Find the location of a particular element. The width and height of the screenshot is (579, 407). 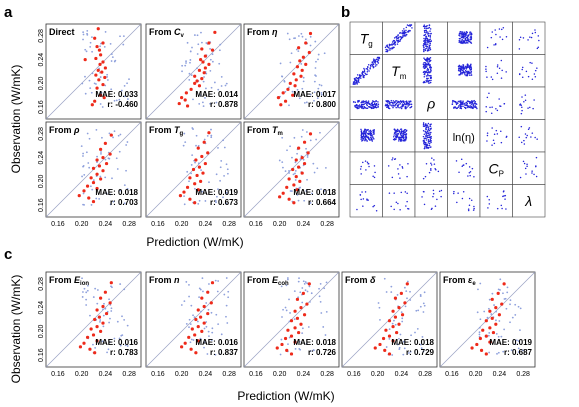

x-tick-label: 0.24 is located at coordinates (106, 224).